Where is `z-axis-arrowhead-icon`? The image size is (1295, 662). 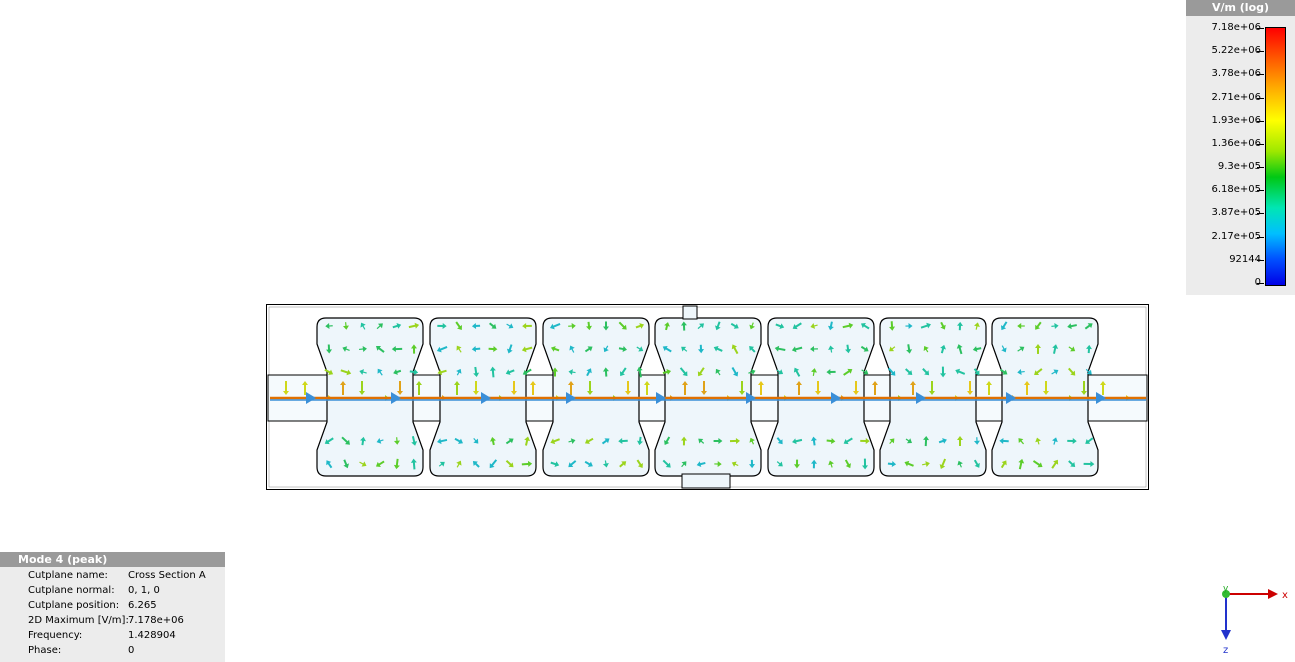
z-axis-arrowhead-icon is located at coordinates (1226, 635).